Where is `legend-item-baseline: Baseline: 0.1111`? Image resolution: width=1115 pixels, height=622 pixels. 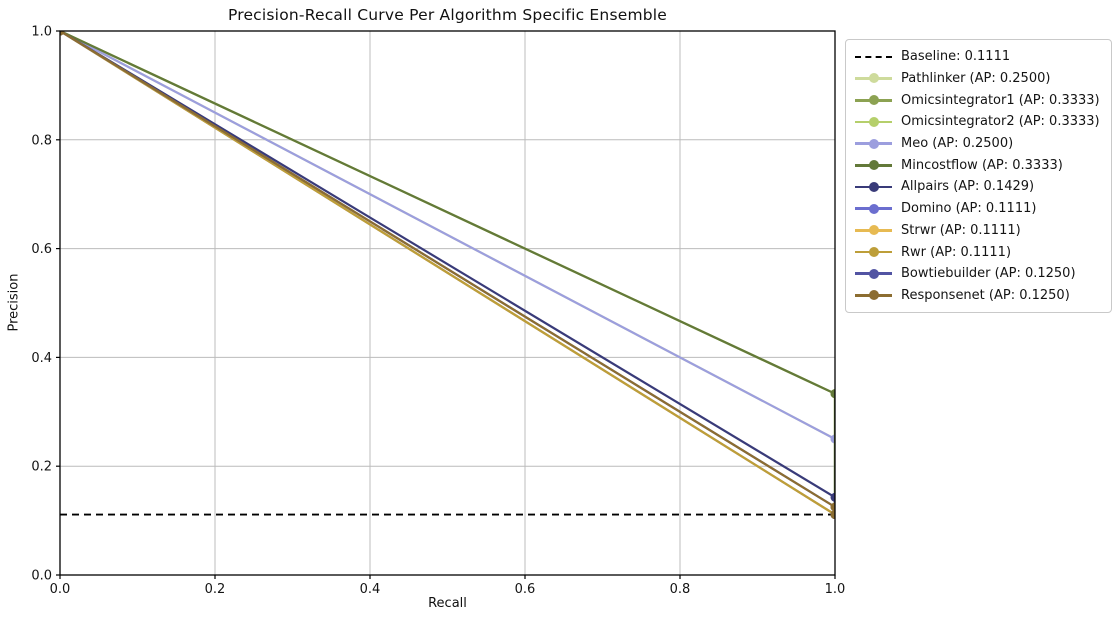 legend-item-baseline: Baseline: 0.1111 is located at coordinates (977, 57).